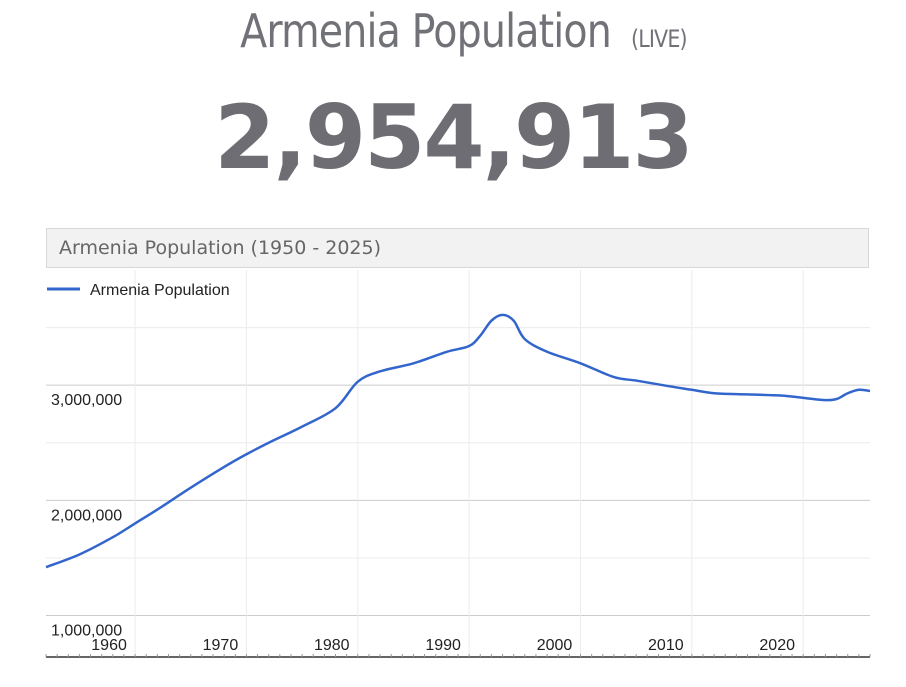 This screenshot has width=906, height=687. What do you see at coordinates (332, 645) in the screenshot?
I see `x-tick-label: 1980` at bounding box center [332, 645].